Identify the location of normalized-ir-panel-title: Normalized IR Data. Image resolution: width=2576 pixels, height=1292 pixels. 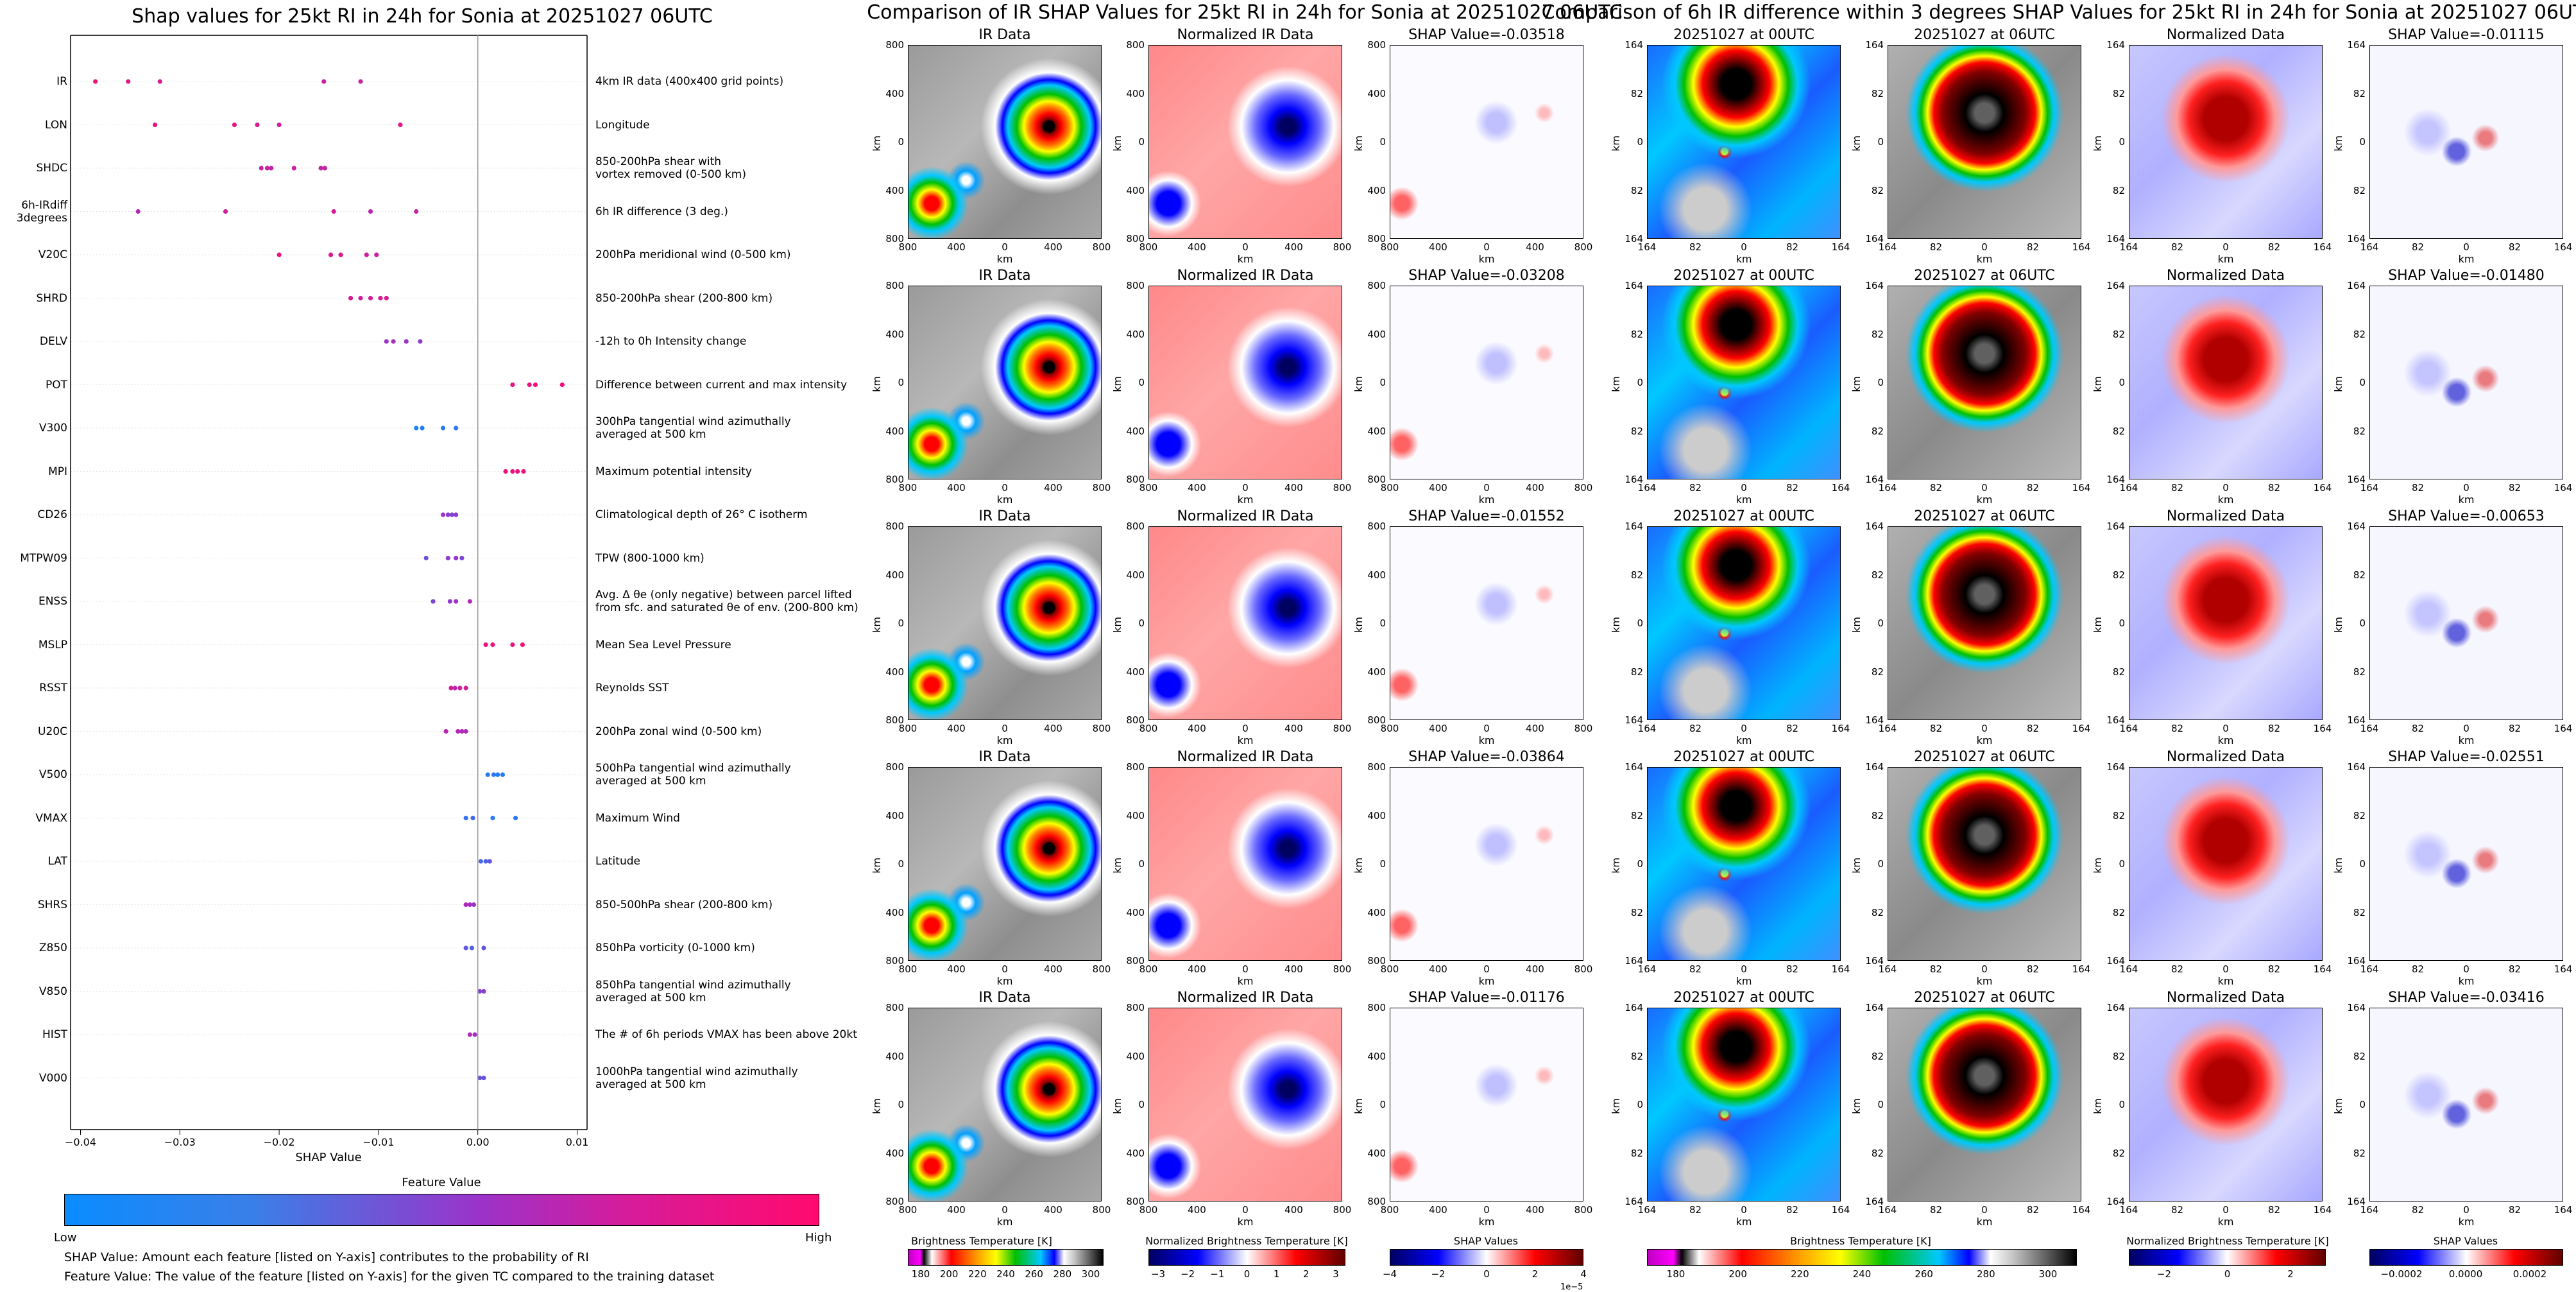
(1245, 757).